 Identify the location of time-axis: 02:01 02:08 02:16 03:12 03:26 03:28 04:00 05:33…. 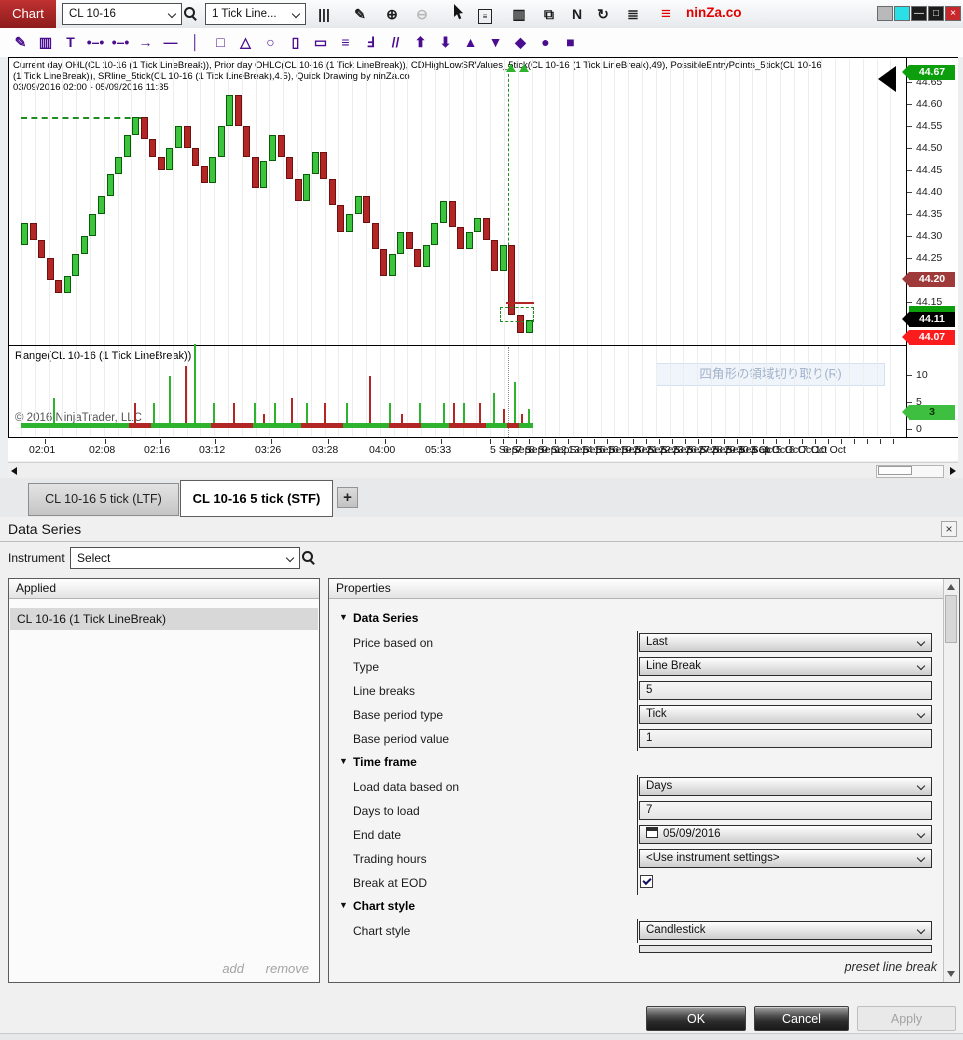
(483, 449).